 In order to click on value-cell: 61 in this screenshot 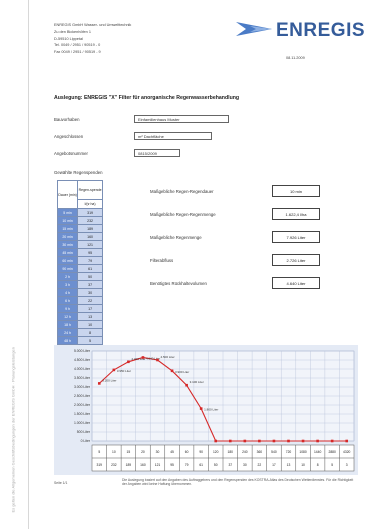, I will do `click(90, 268)`.